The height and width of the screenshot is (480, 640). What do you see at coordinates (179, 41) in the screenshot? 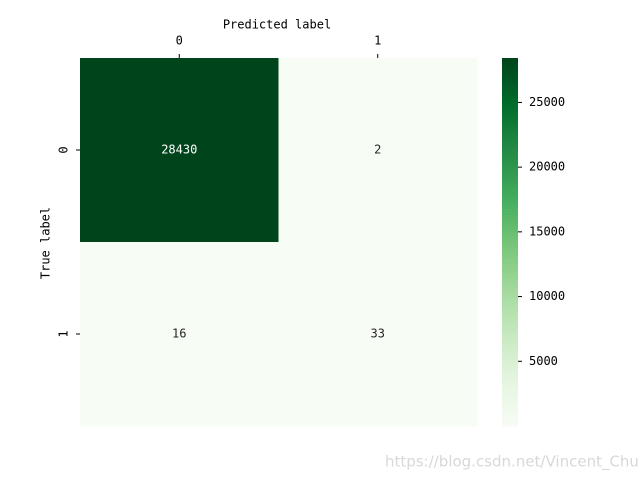
I see `x-tick-label: 0` at bounding box center [179, 41].